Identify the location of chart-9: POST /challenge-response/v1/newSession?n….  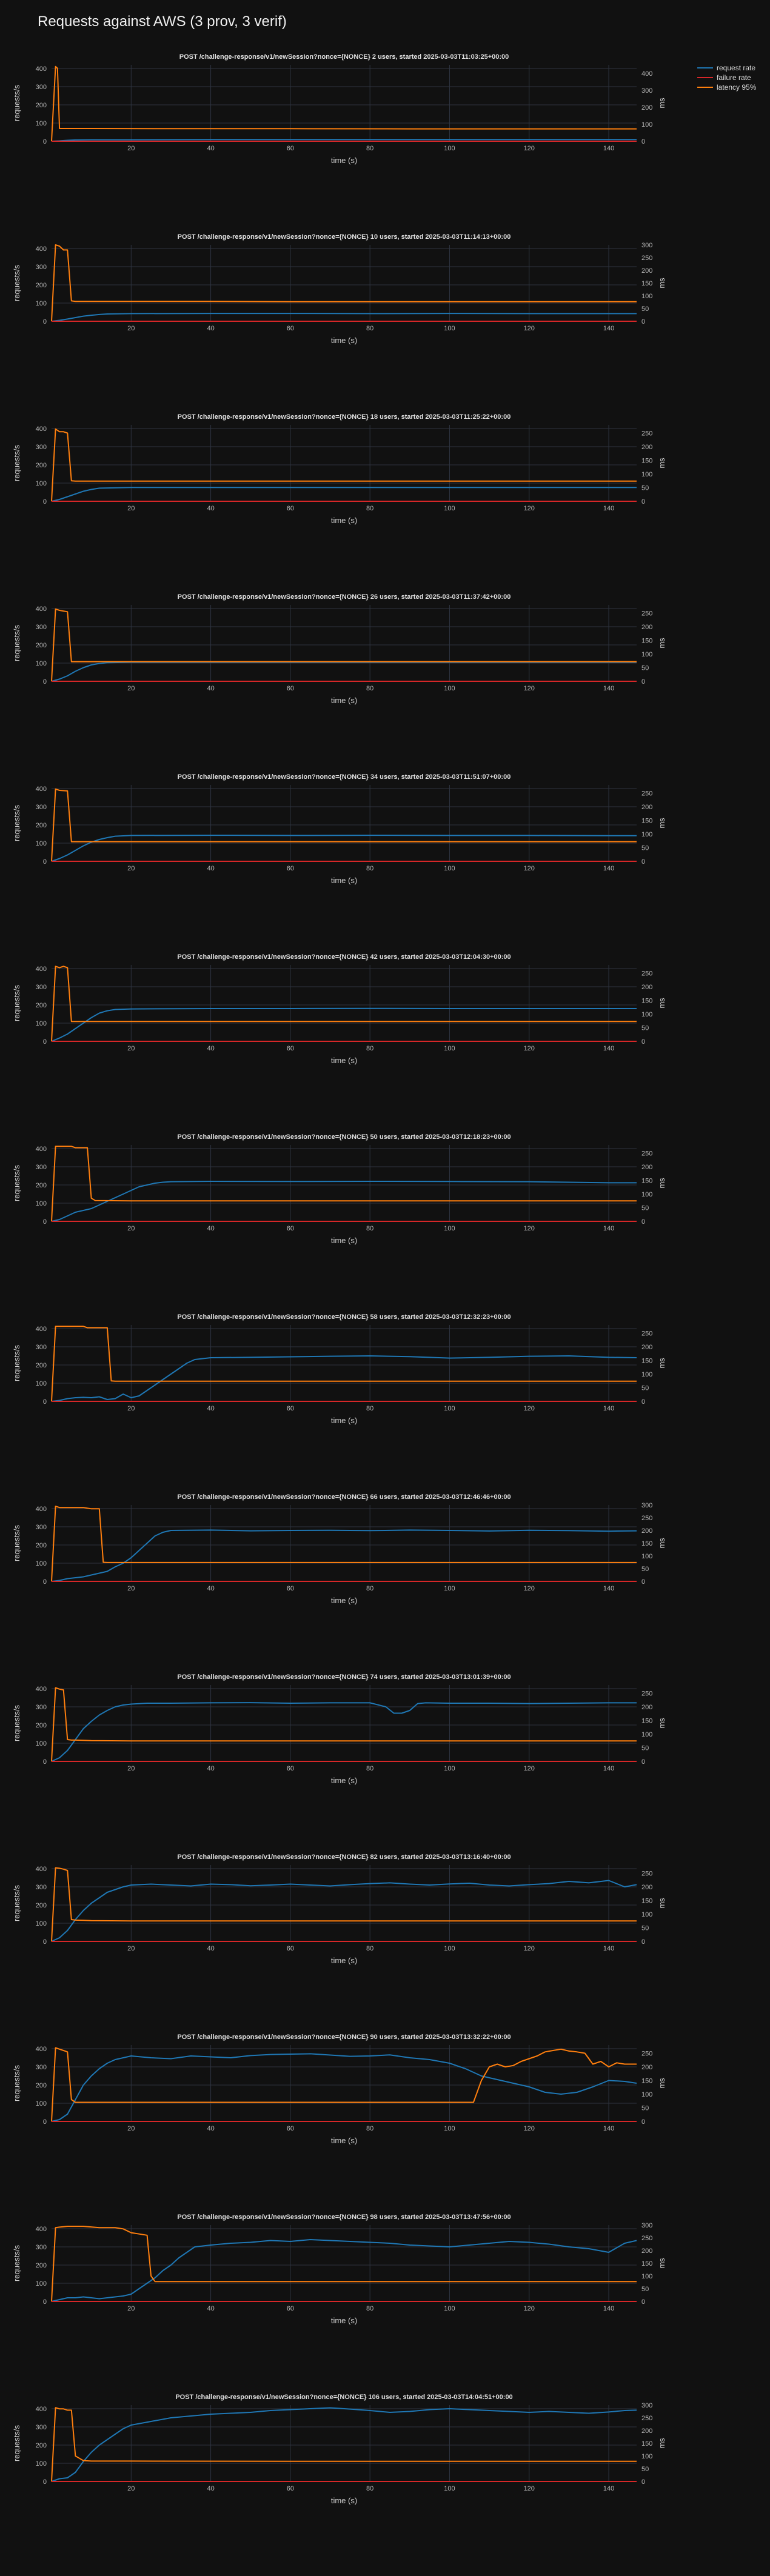
(339, 1549).